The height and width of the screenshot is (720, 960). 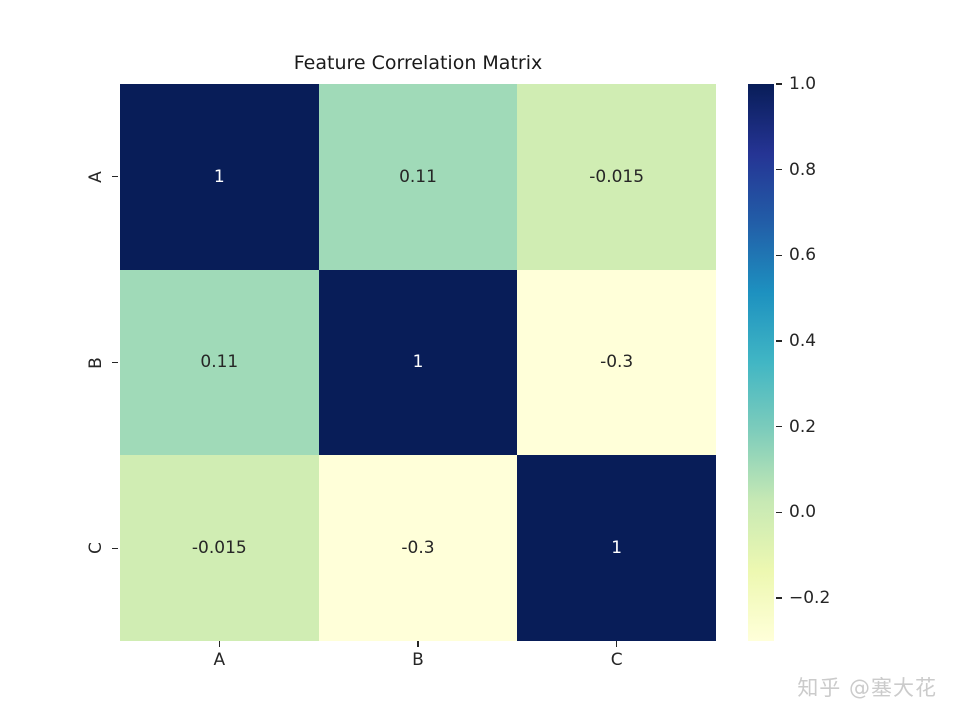 I want to click on x-tick-label-C: C, so click(x=616, y=660).